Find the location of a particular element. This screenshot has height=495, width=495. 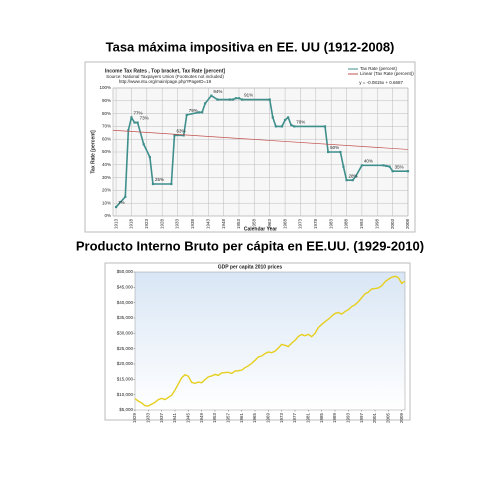

y-tick-label: 80% is located at coordinates (106, 113).